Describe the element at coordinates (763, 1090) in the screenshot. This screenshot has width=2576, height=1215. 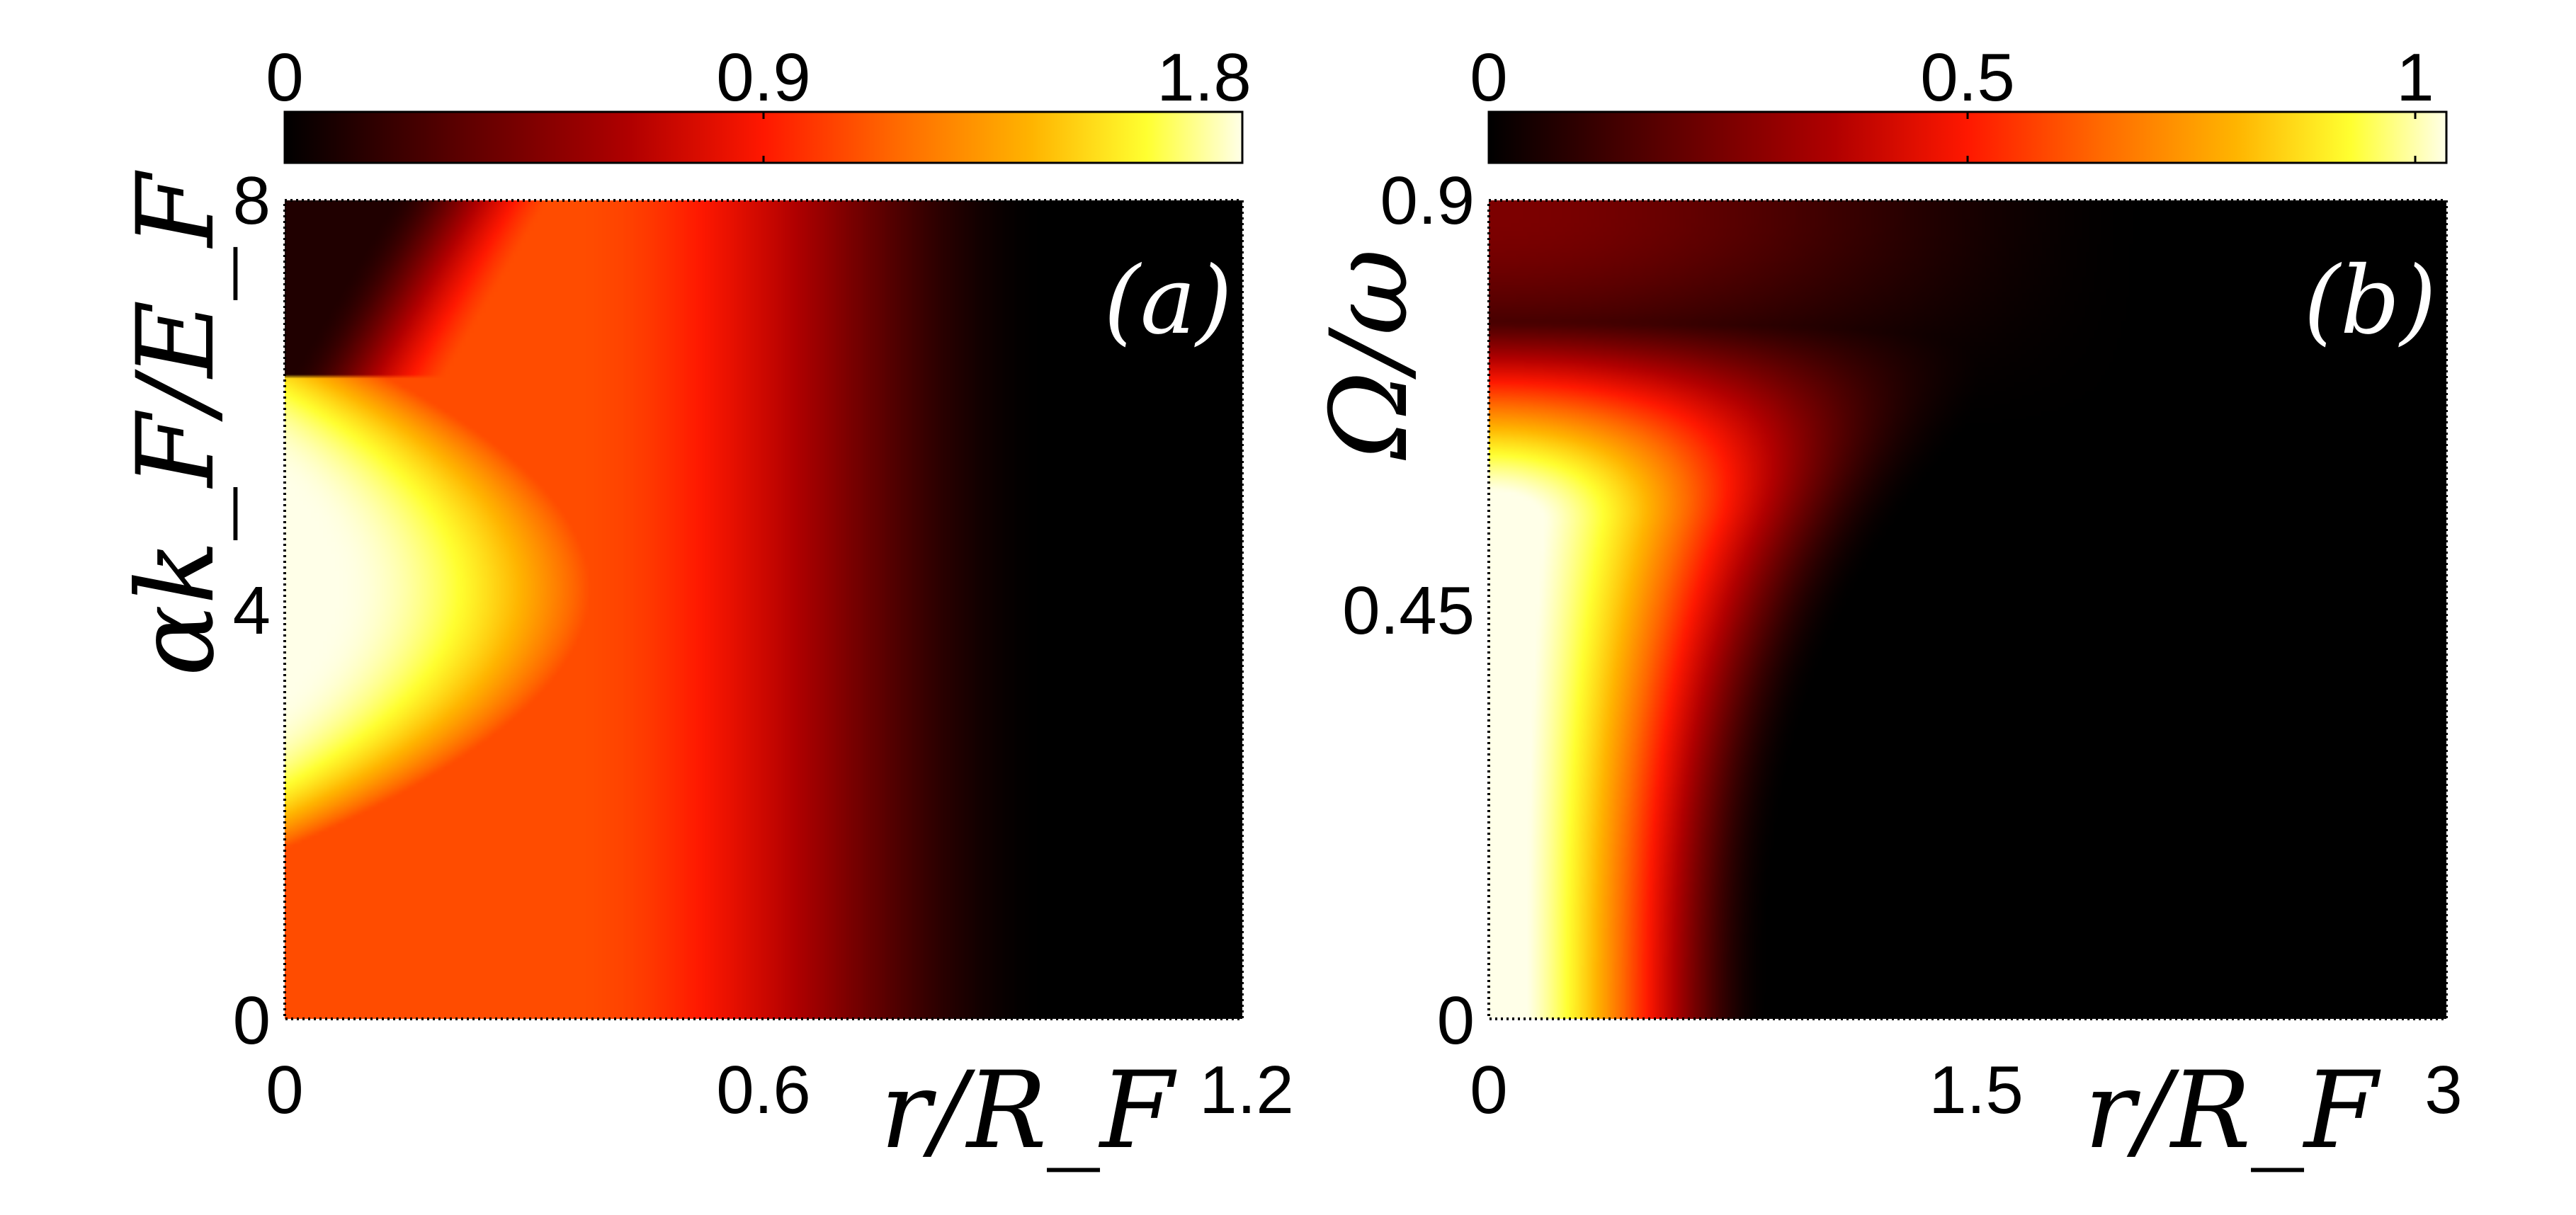
I see `xtick-a-06: 0.6` at that location.